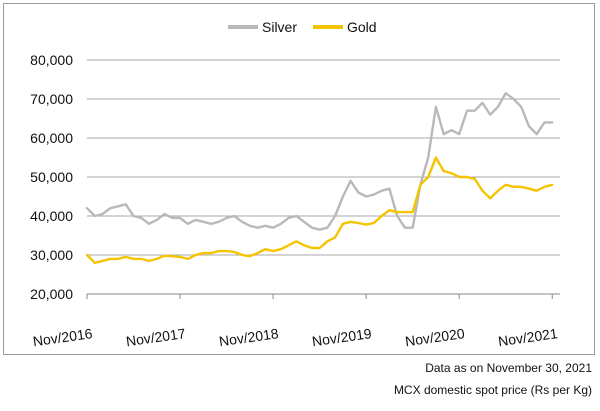  What do you see at coordinates (362, 27) in the screenshot?
I see `legend-label-gold: Gold` at bounding box center [362, 27].